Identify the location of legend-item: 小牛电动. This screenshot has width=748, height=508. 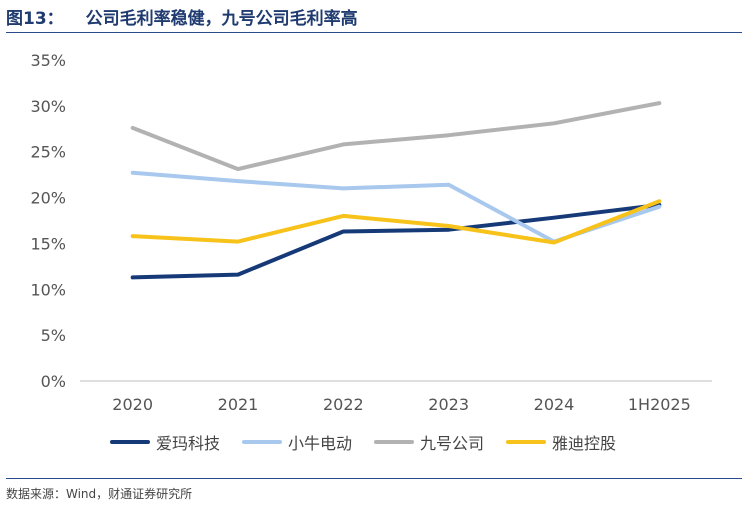
(297, 442).